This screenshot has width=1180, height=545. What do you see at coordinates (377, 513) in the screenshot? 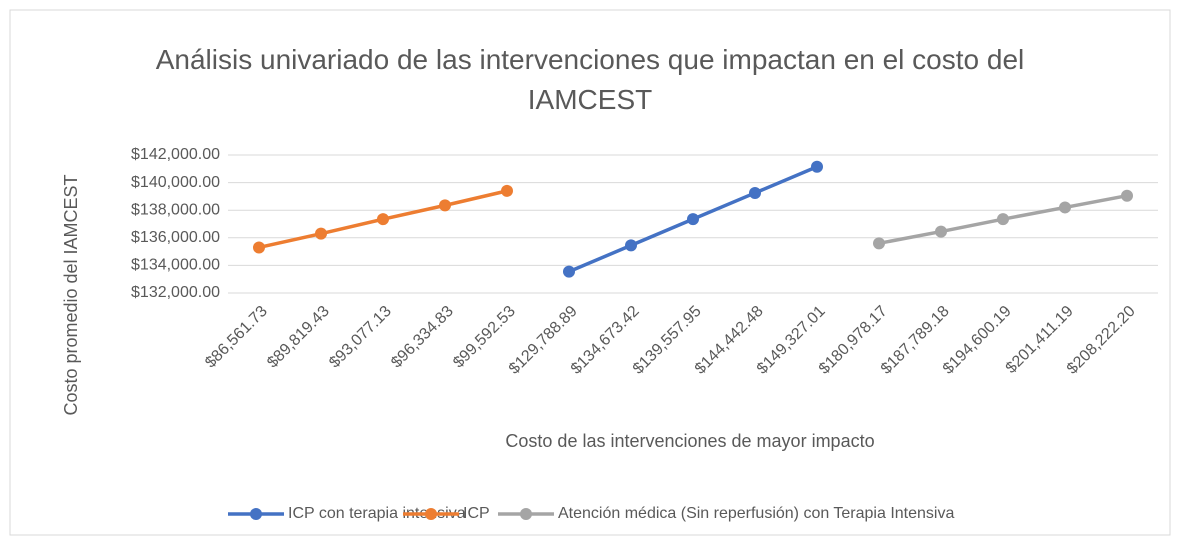
I see `legend-label: ICP con terapia intensiva` at bounding box center [377, 513].